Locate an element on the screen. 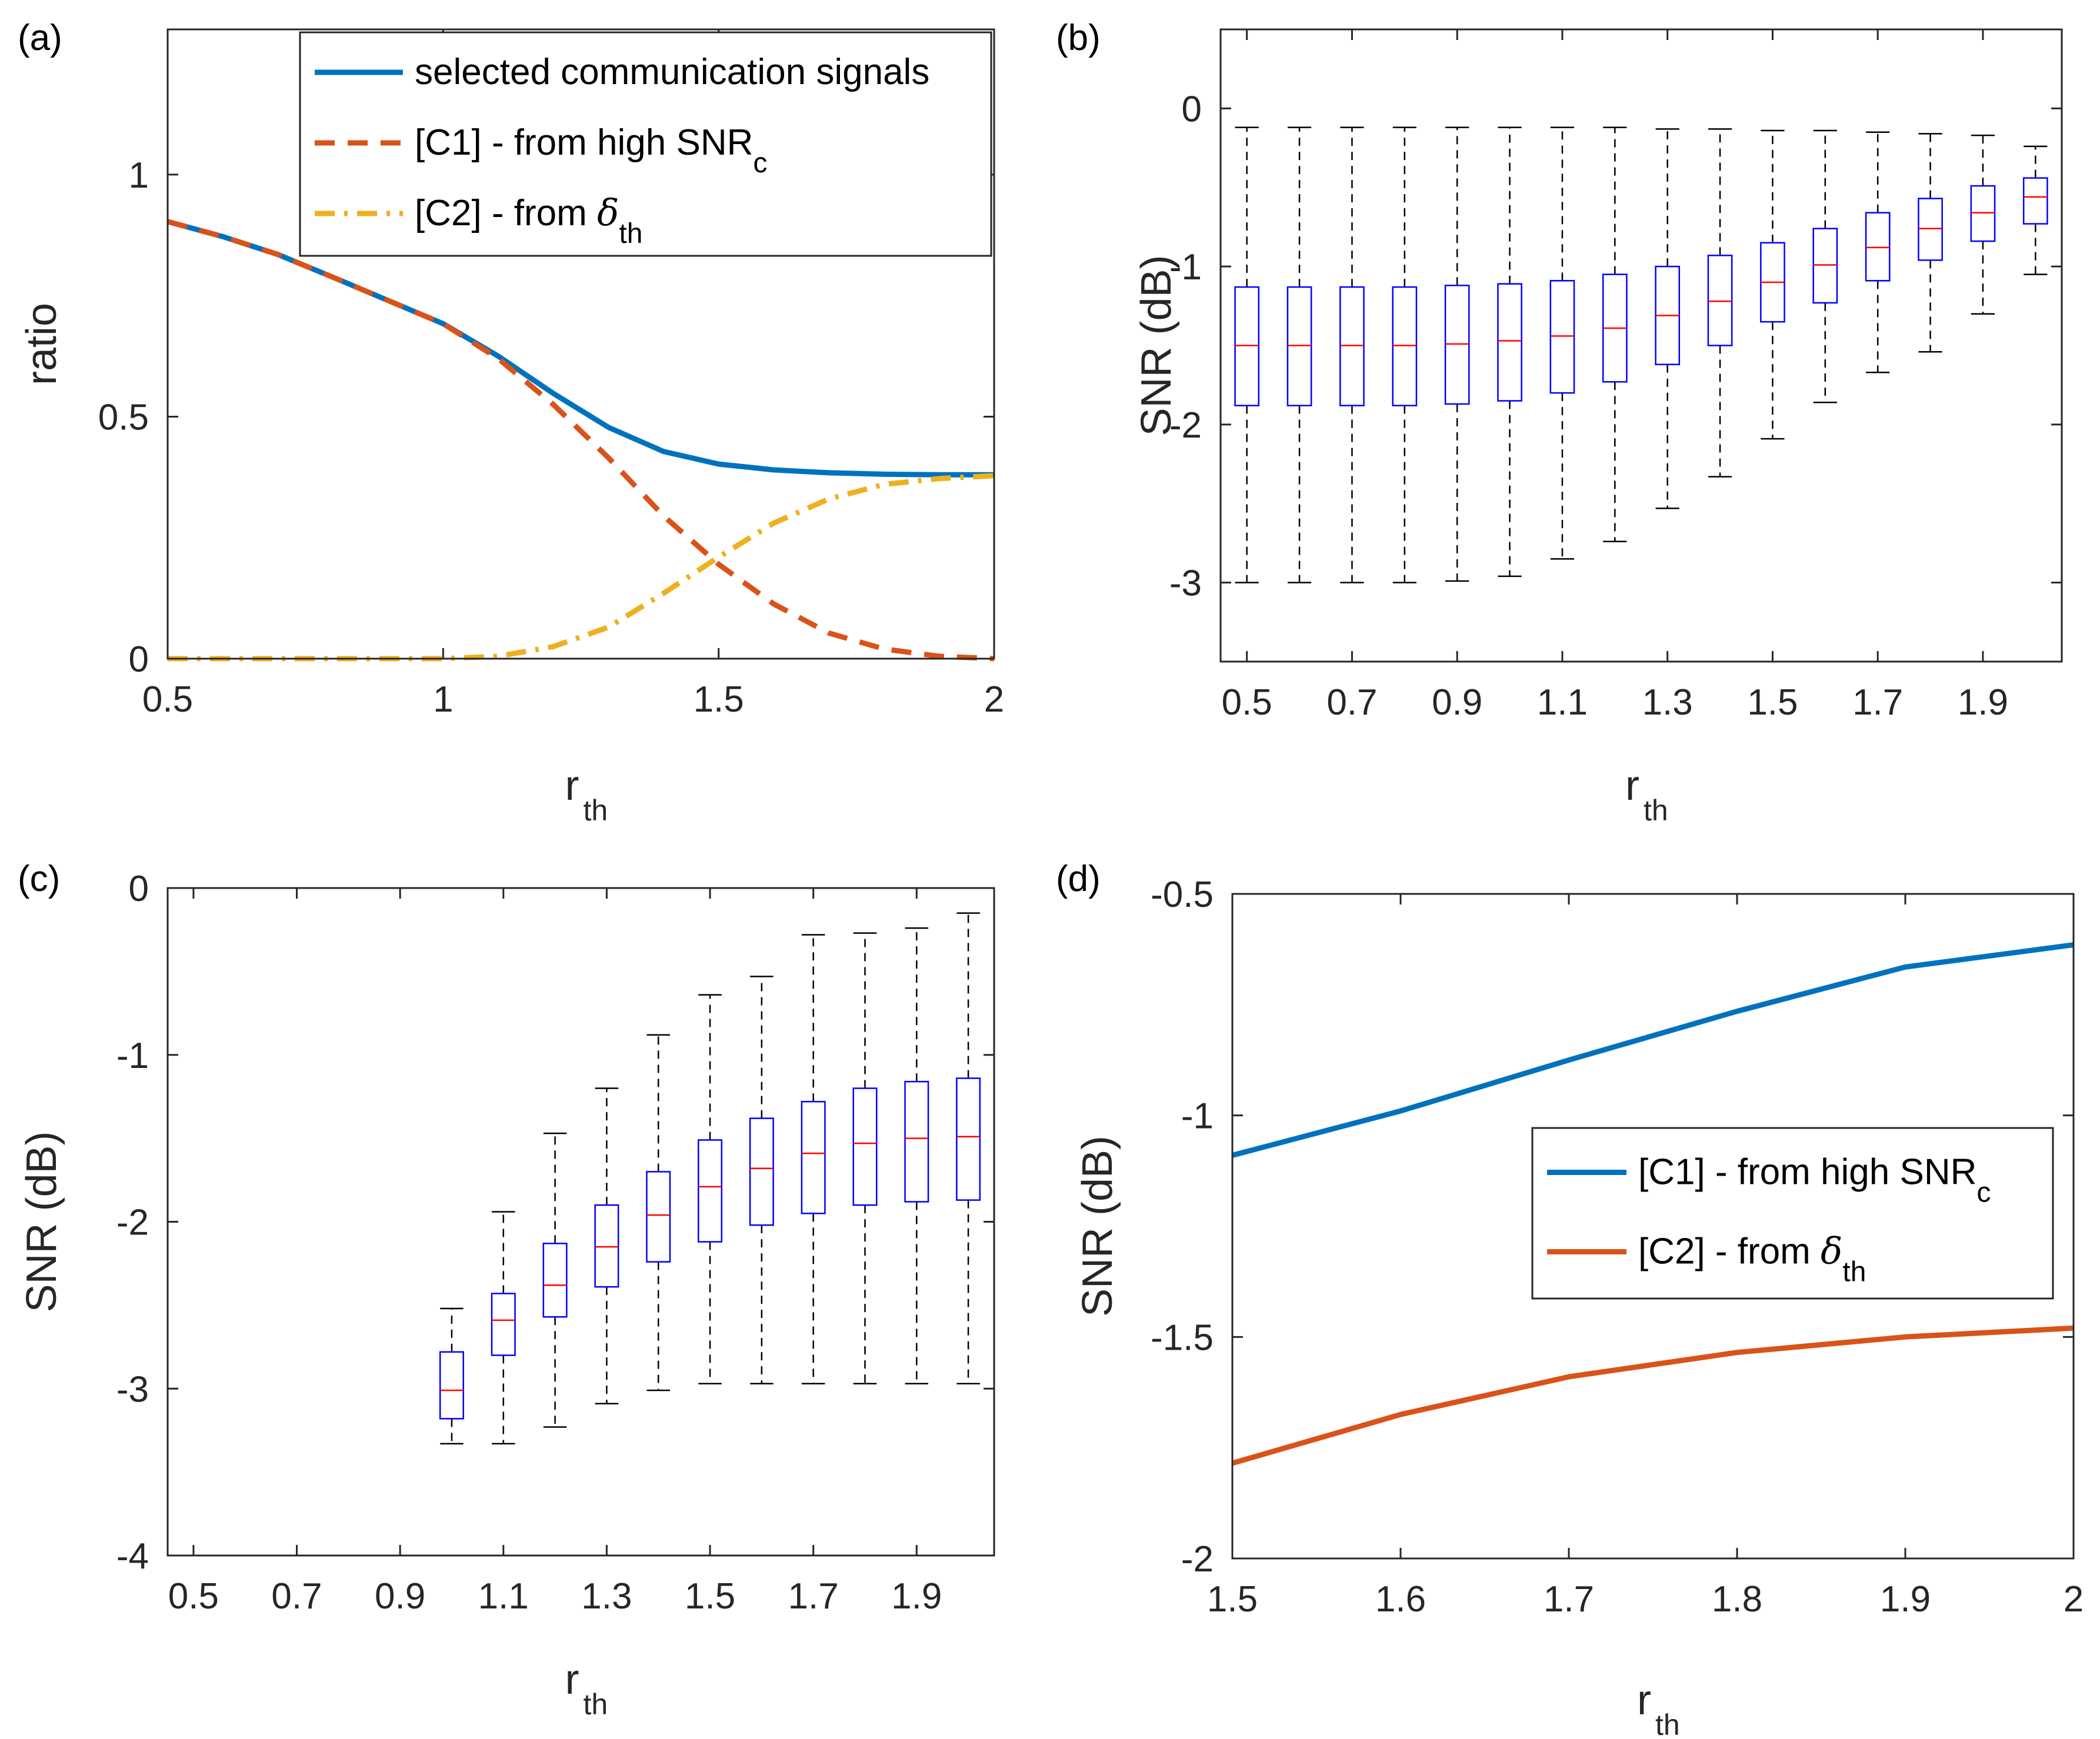 The image size is (2100, 1739). x-tick-label-b: 1.5 is located at coordinates (1772, 702).